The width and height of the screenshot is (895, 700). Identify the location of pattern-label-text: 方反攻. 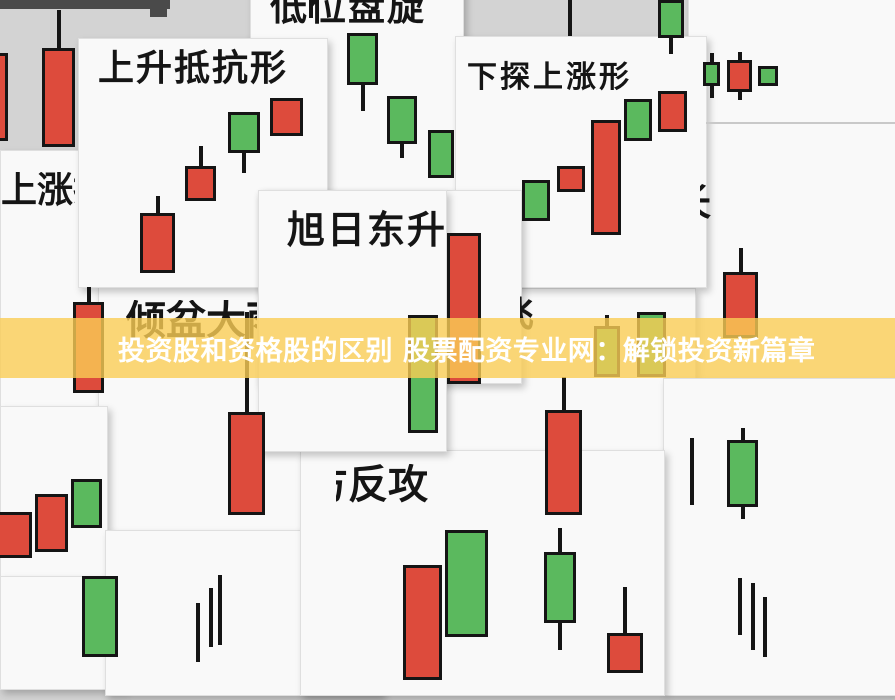
(382, 486).